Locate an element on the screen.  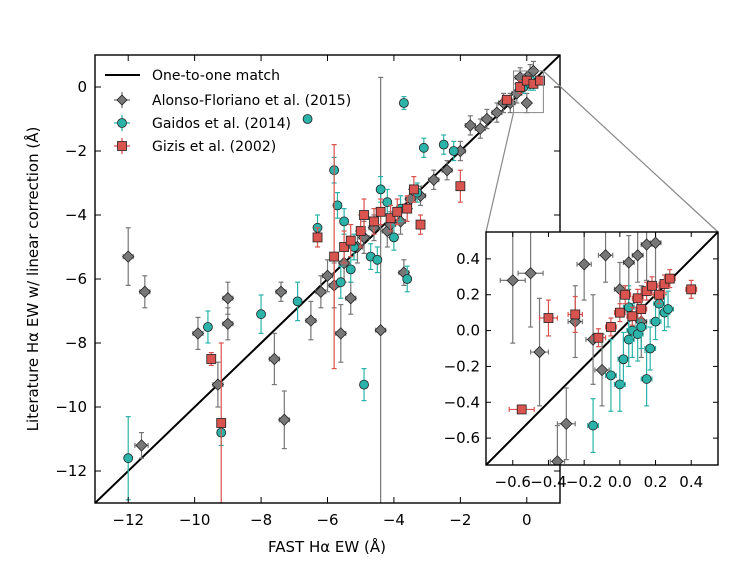
inset-y-tick-label: 0.2 is located at coordinates (468, 295).